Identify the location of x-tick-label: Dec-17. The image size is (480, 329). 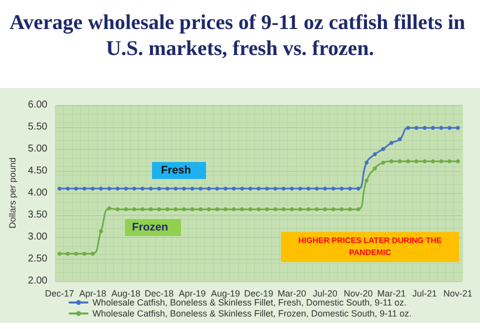
(59, 293).